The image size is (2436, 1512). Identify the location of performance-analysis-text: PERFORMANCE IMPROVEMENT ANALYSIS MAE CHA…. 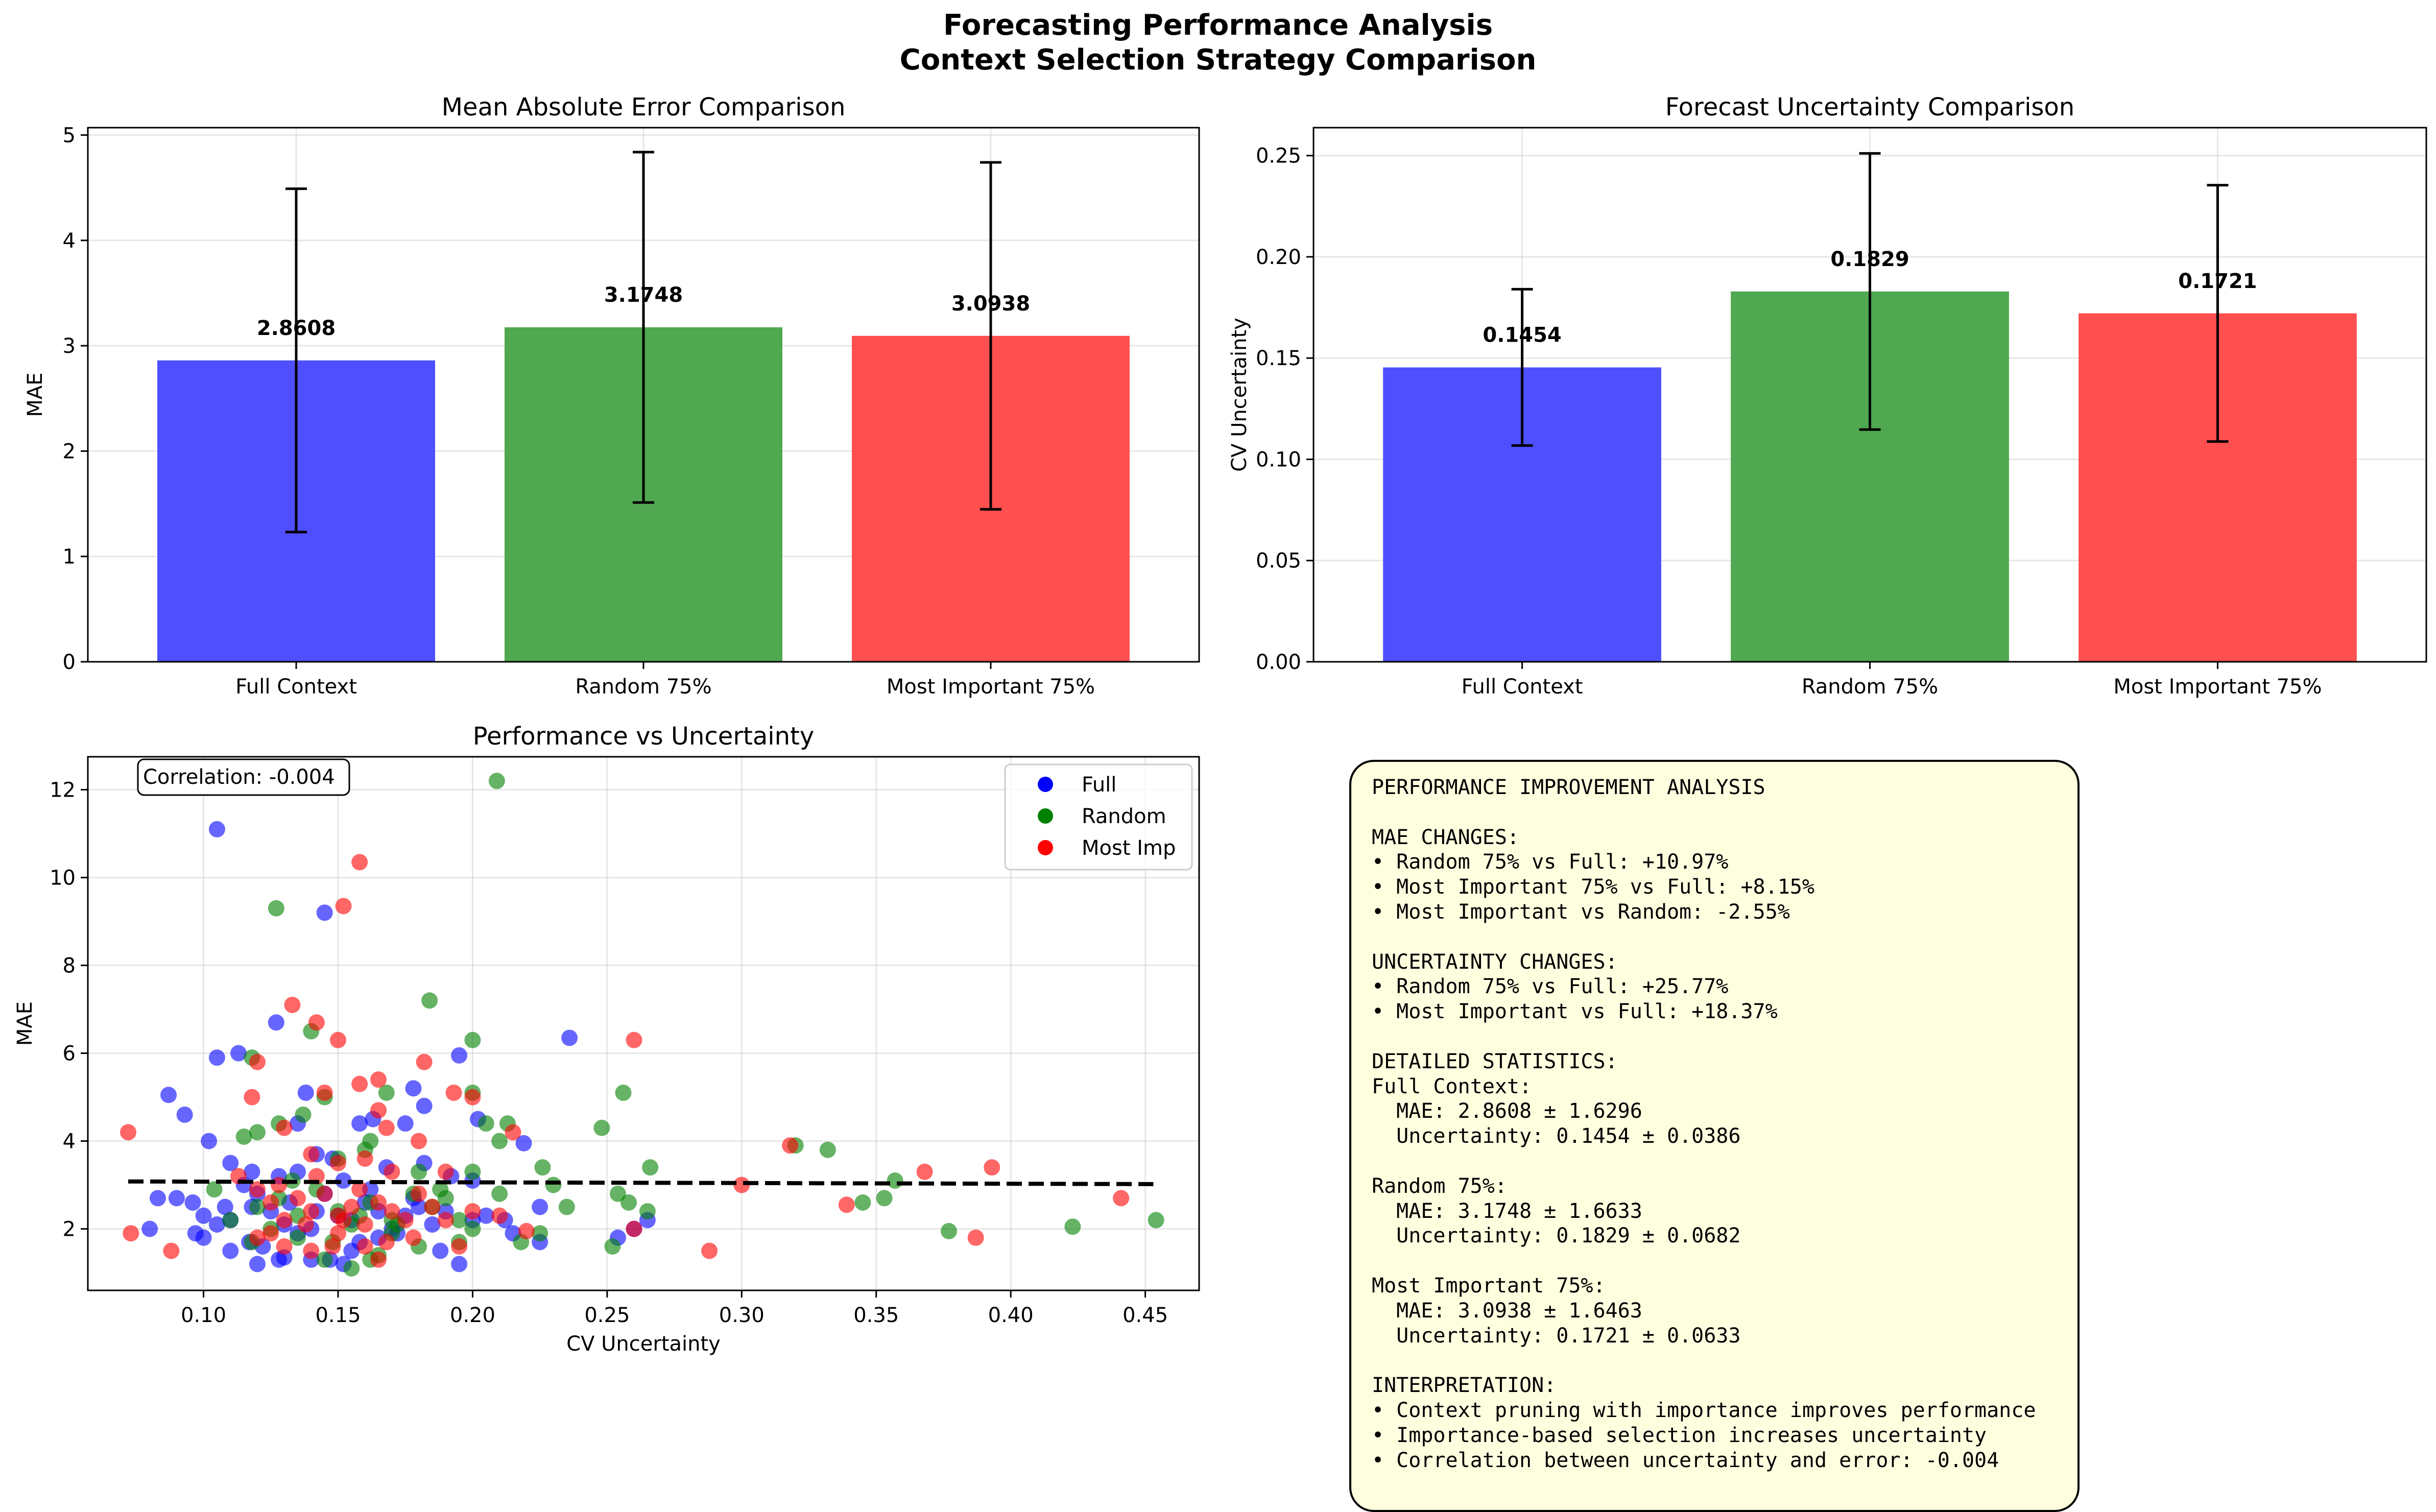
(1704, 1124).